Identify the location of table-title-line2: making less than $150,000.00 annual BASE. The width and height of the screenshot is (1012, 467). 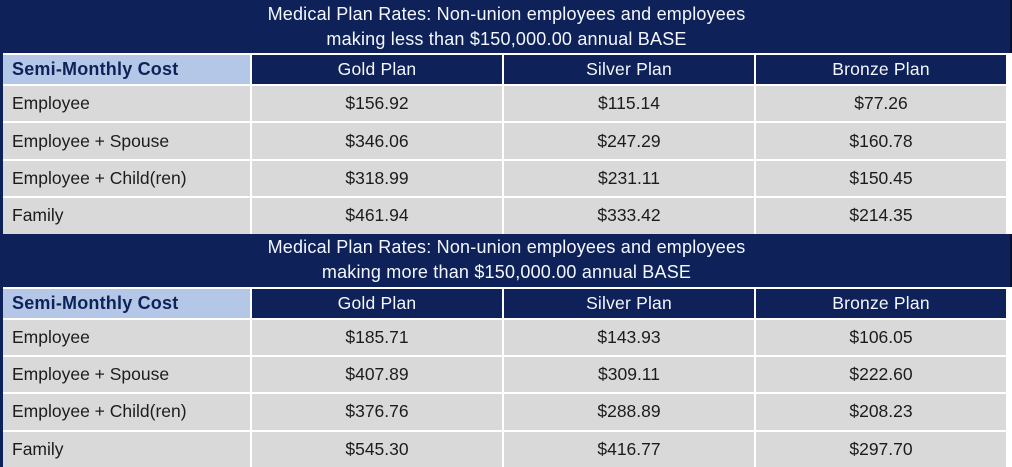
(506, 38).